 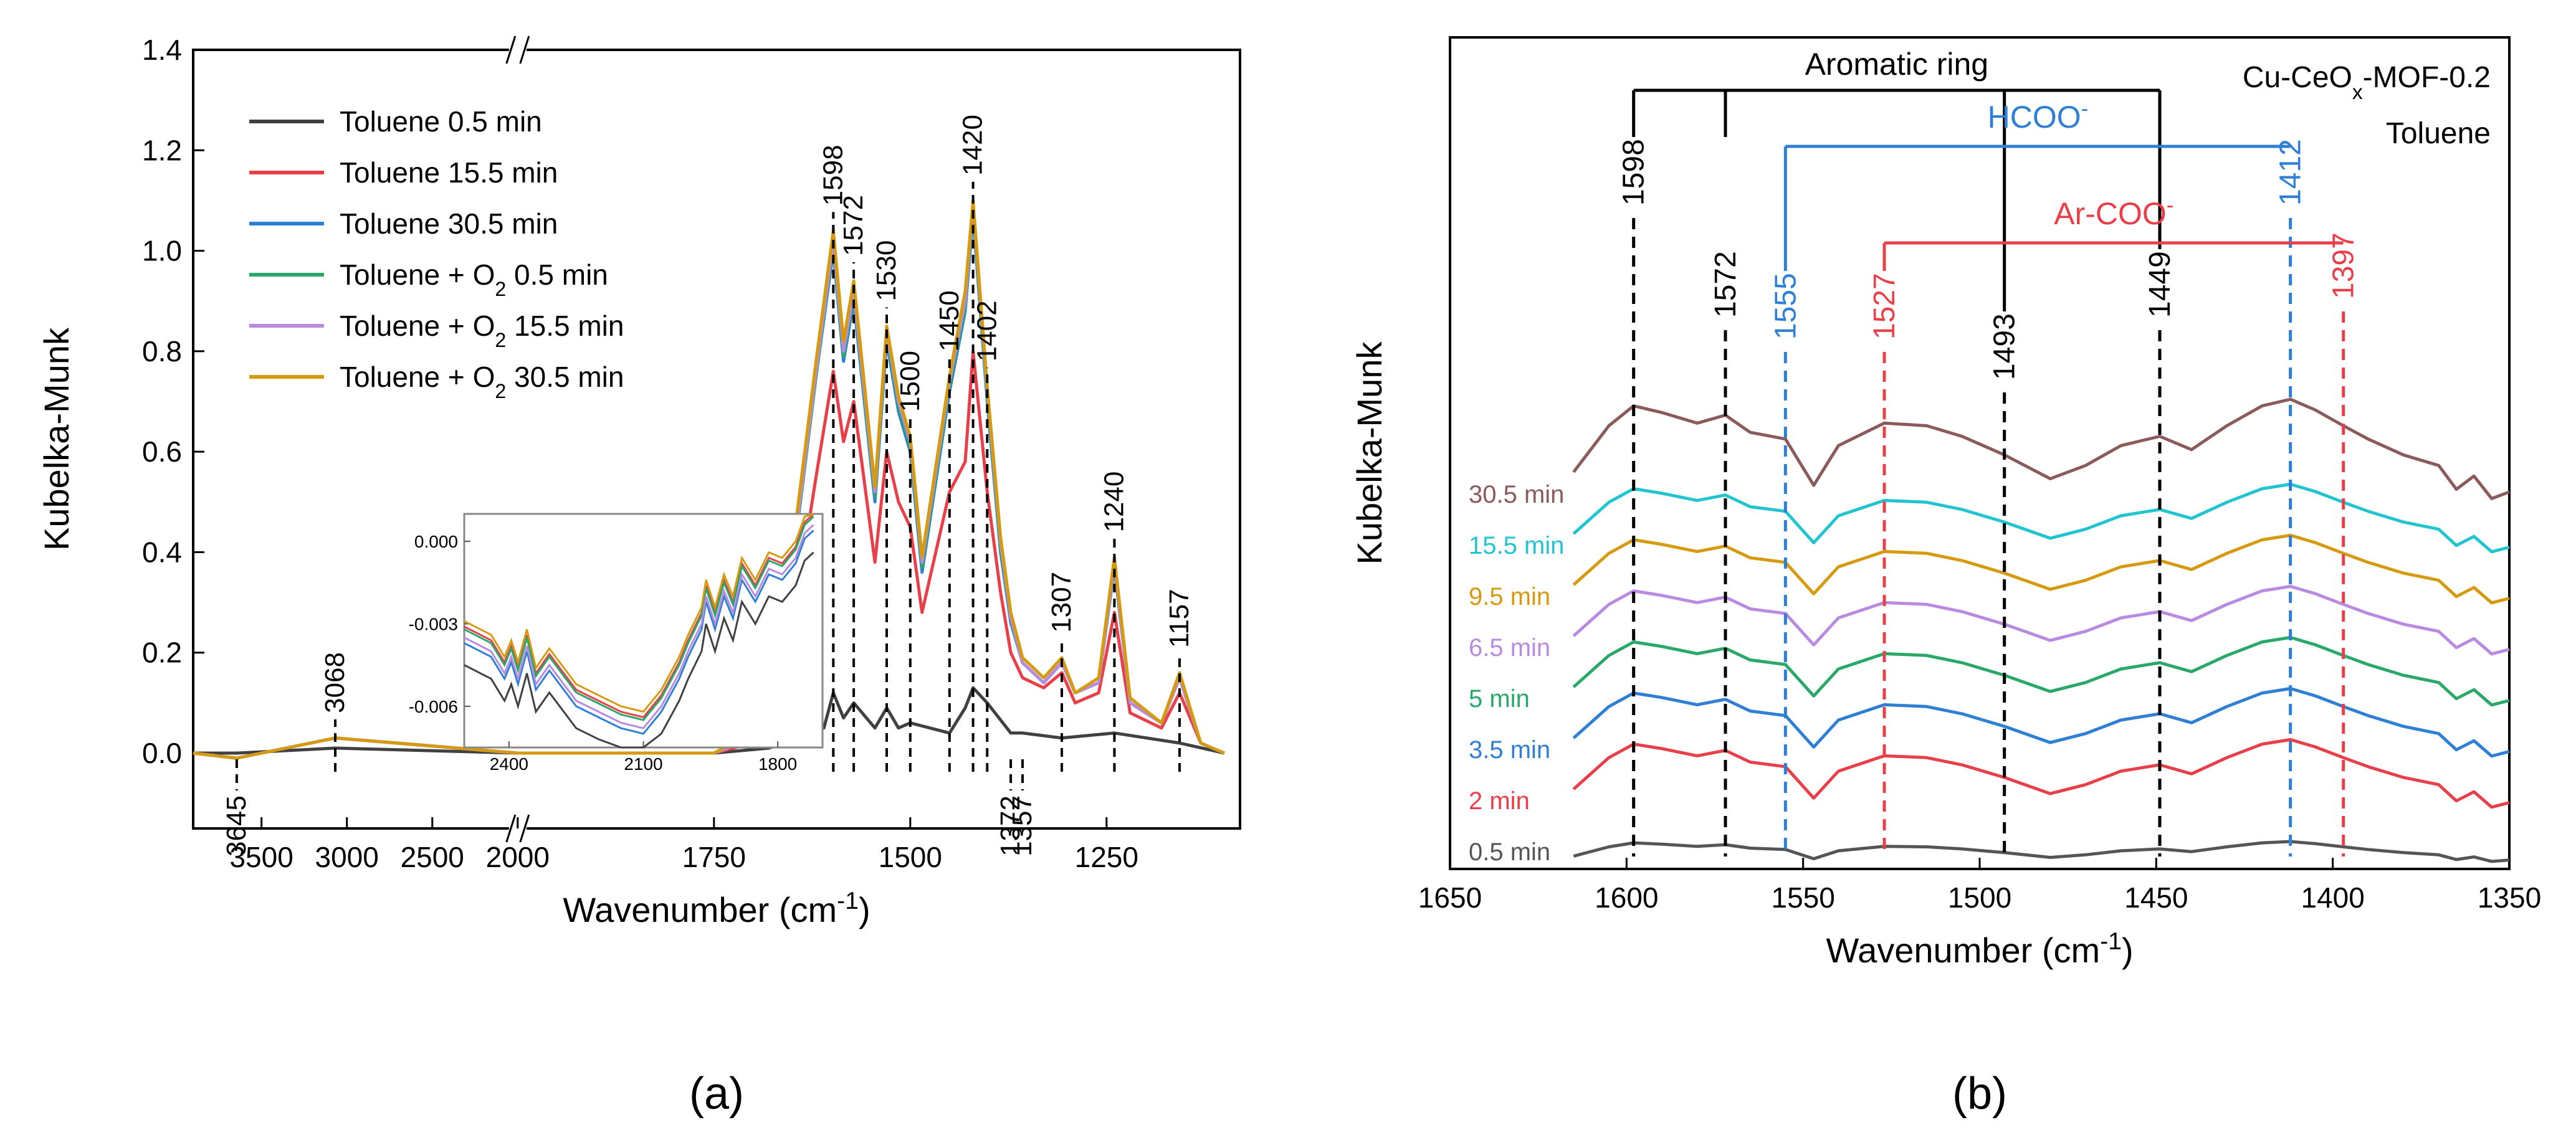 What do you see at coordinates (1510, 852) in the screenshot?
I see `series-label-b: 0.5 min` at bounding box center [1510, 852].